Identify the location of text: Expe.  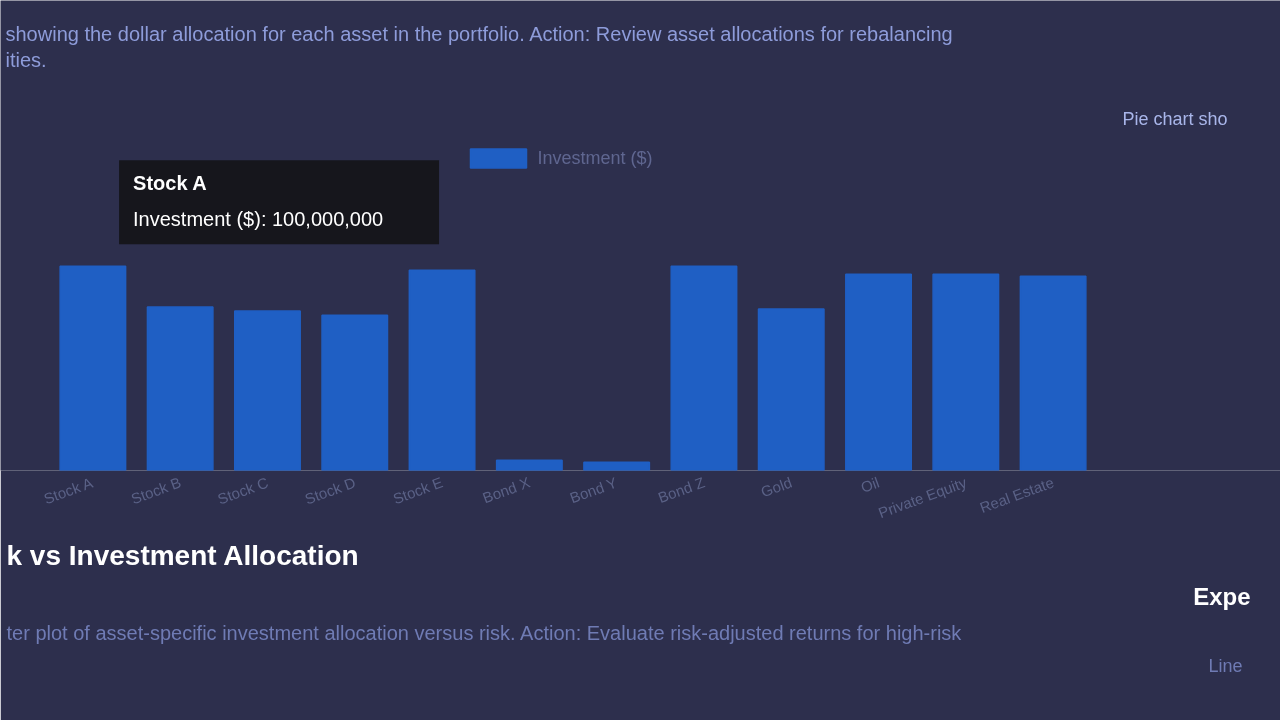
(1222, 596).